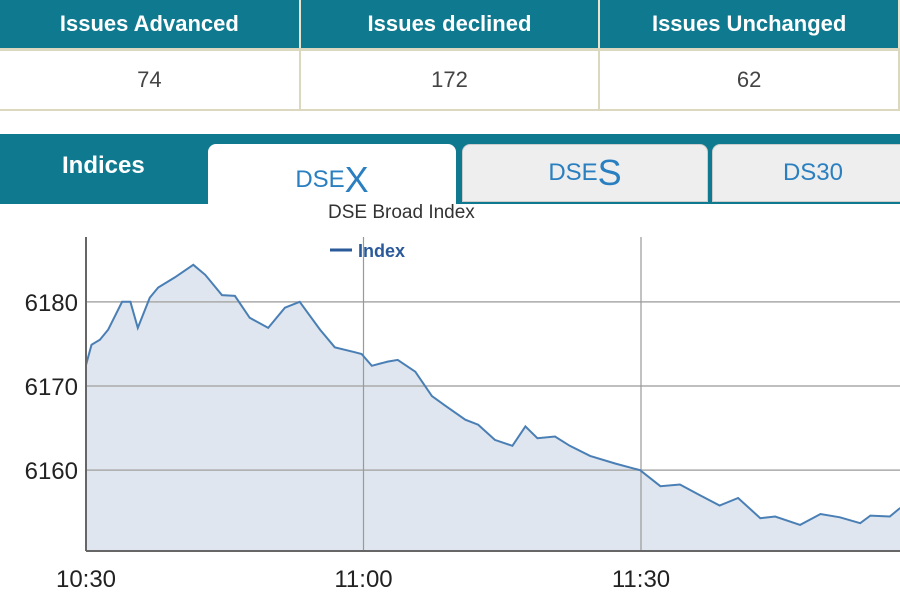 The height and width of the screenshot is (600, 900). Describe the element at coordinates (450, 79) in the screenshot. I see `value-issues-declined: 172` at that location.